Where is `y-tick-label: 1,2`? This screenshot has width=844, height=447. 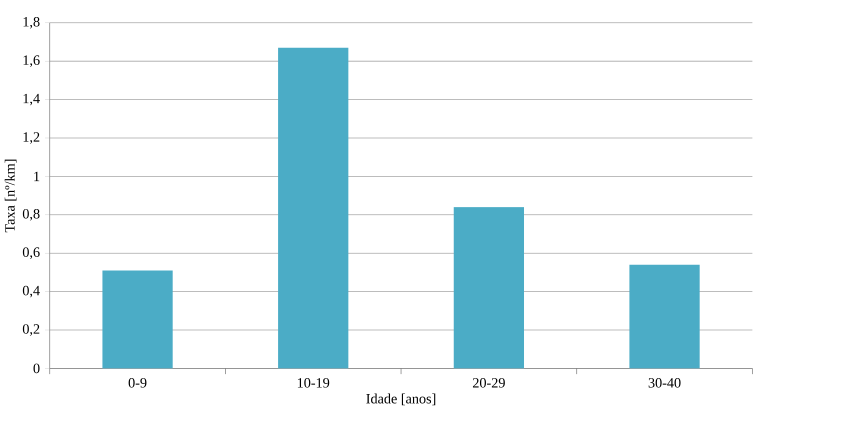 y-tick-label: 1,2 is located at coordinates (32, 138).